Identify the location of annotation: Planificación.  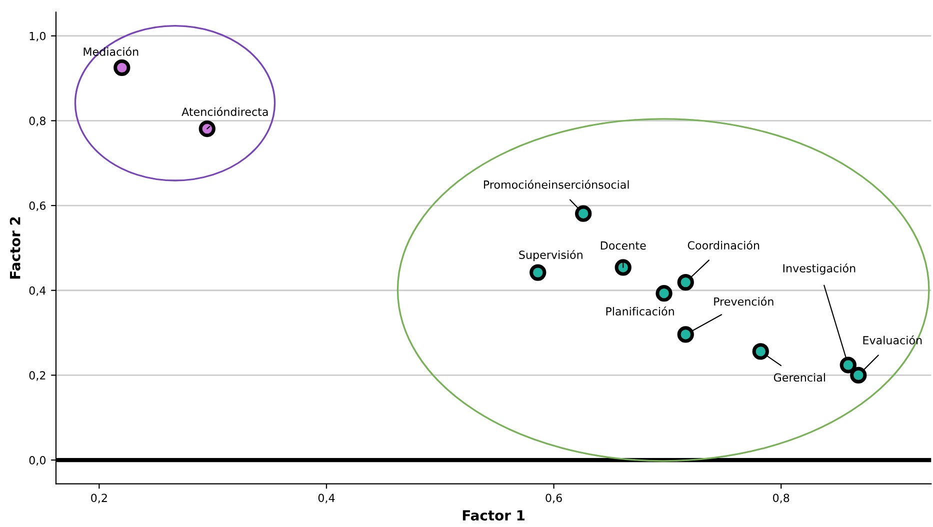
(640, 311).